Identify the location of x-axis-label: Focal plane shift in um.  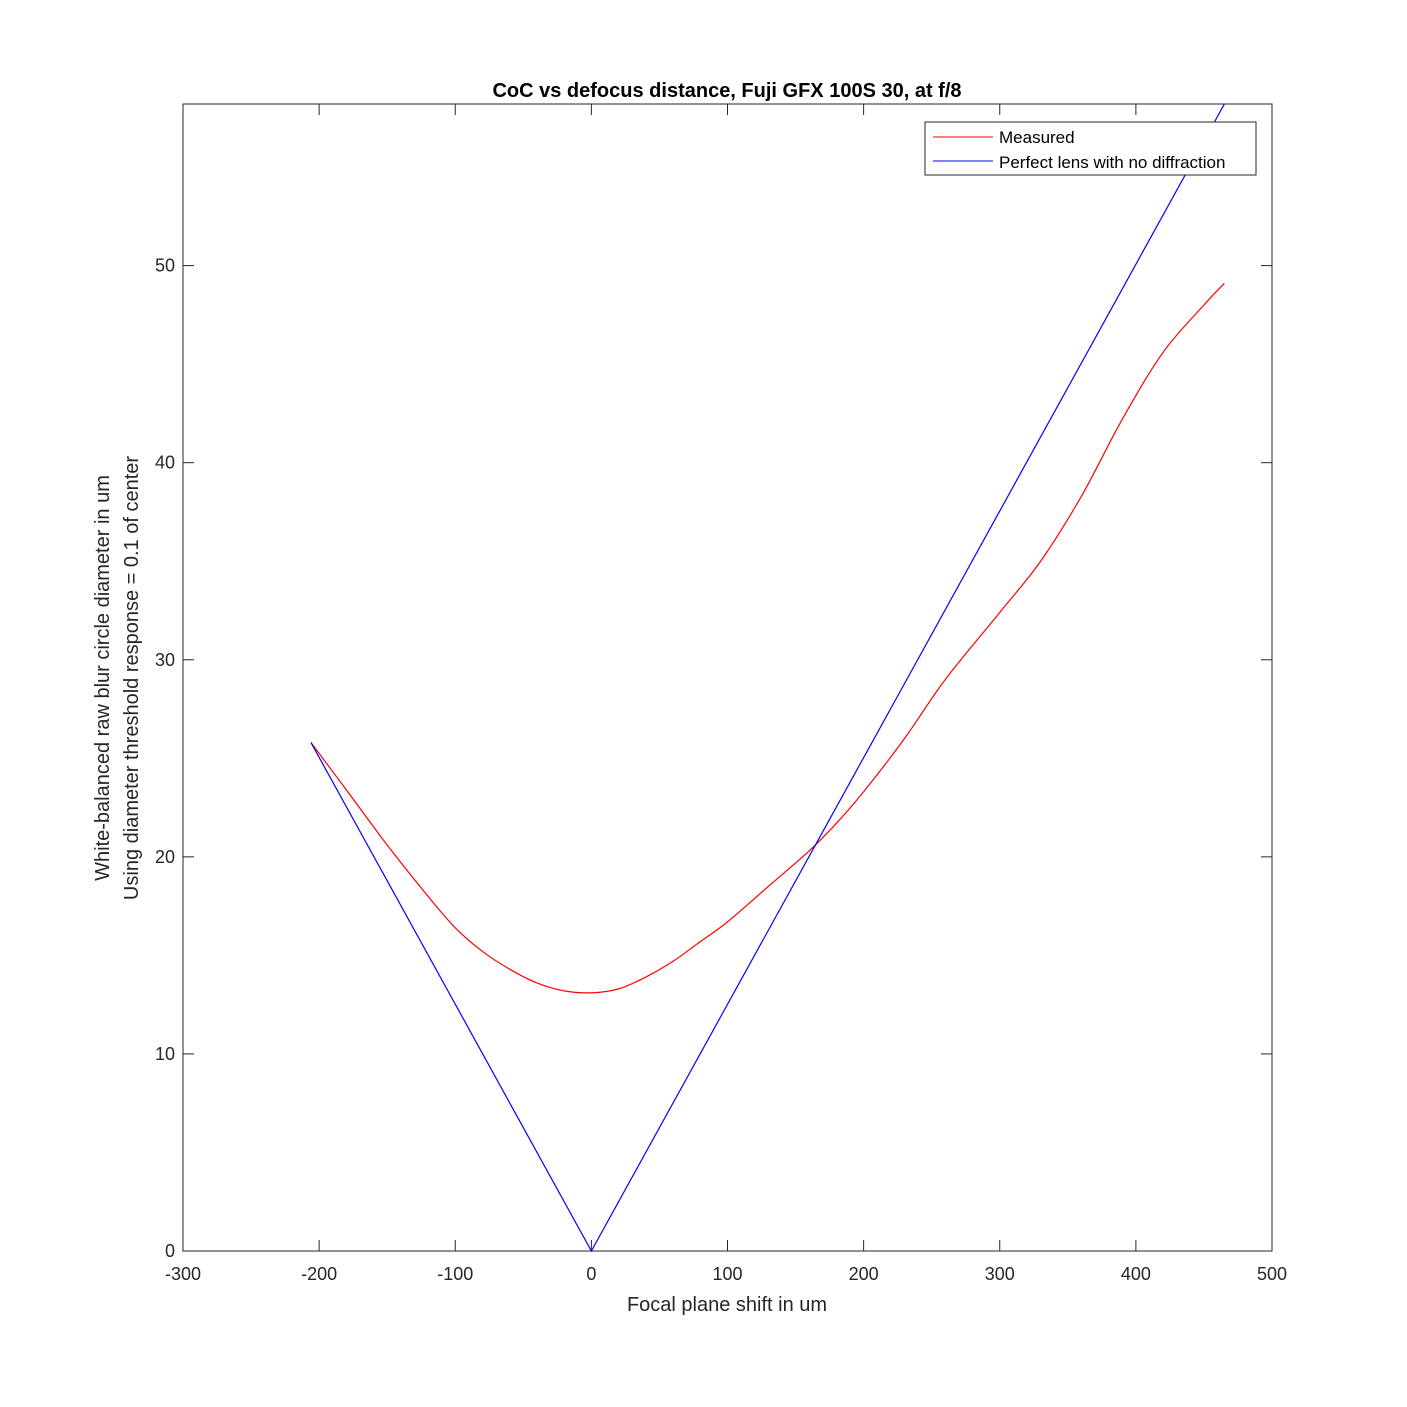
(727, 1305).